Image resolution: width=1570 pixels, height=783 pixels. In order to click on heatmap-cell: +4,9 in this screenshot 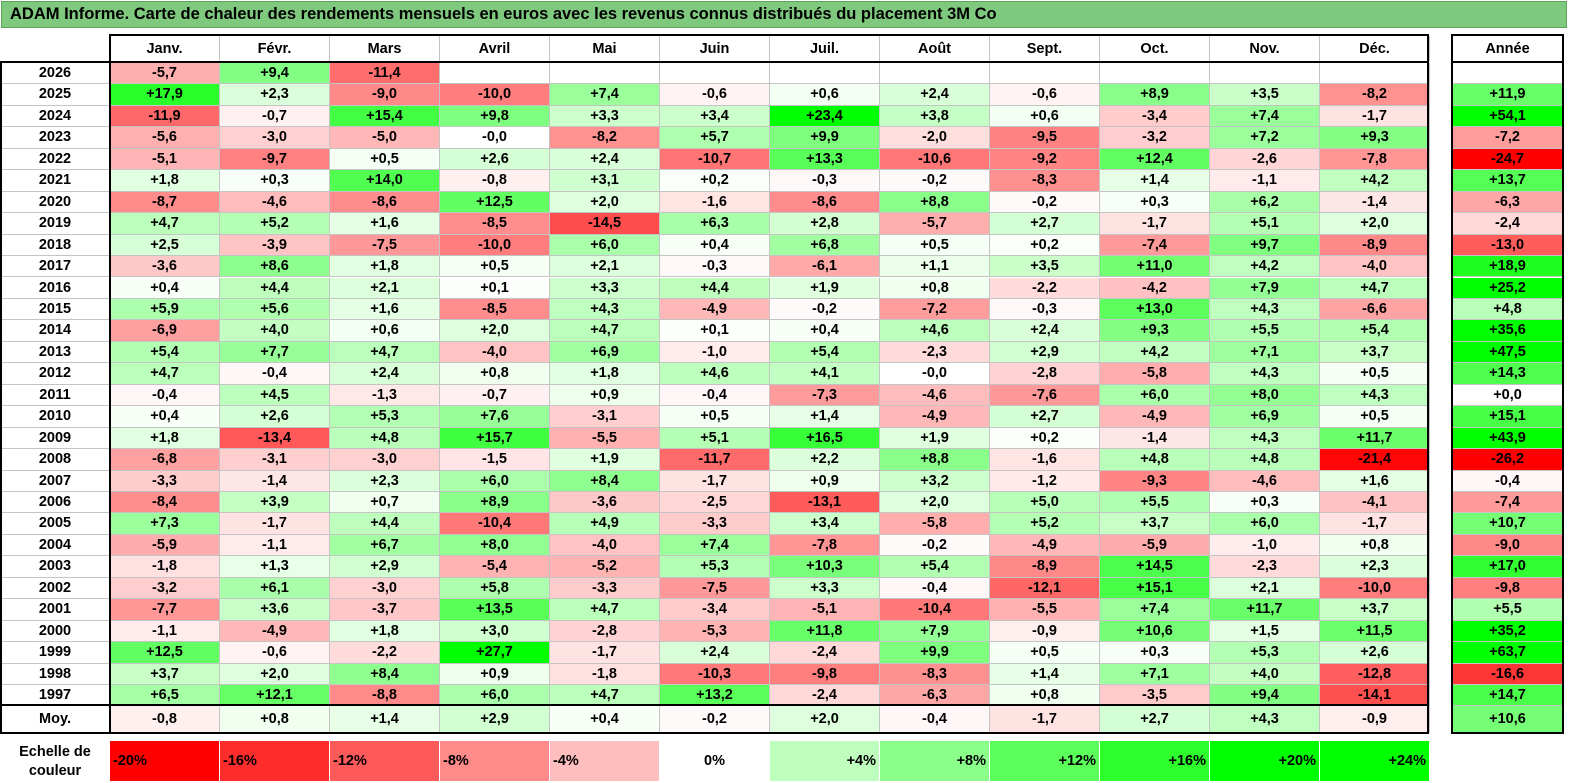, I will do `click(605, 524)`.